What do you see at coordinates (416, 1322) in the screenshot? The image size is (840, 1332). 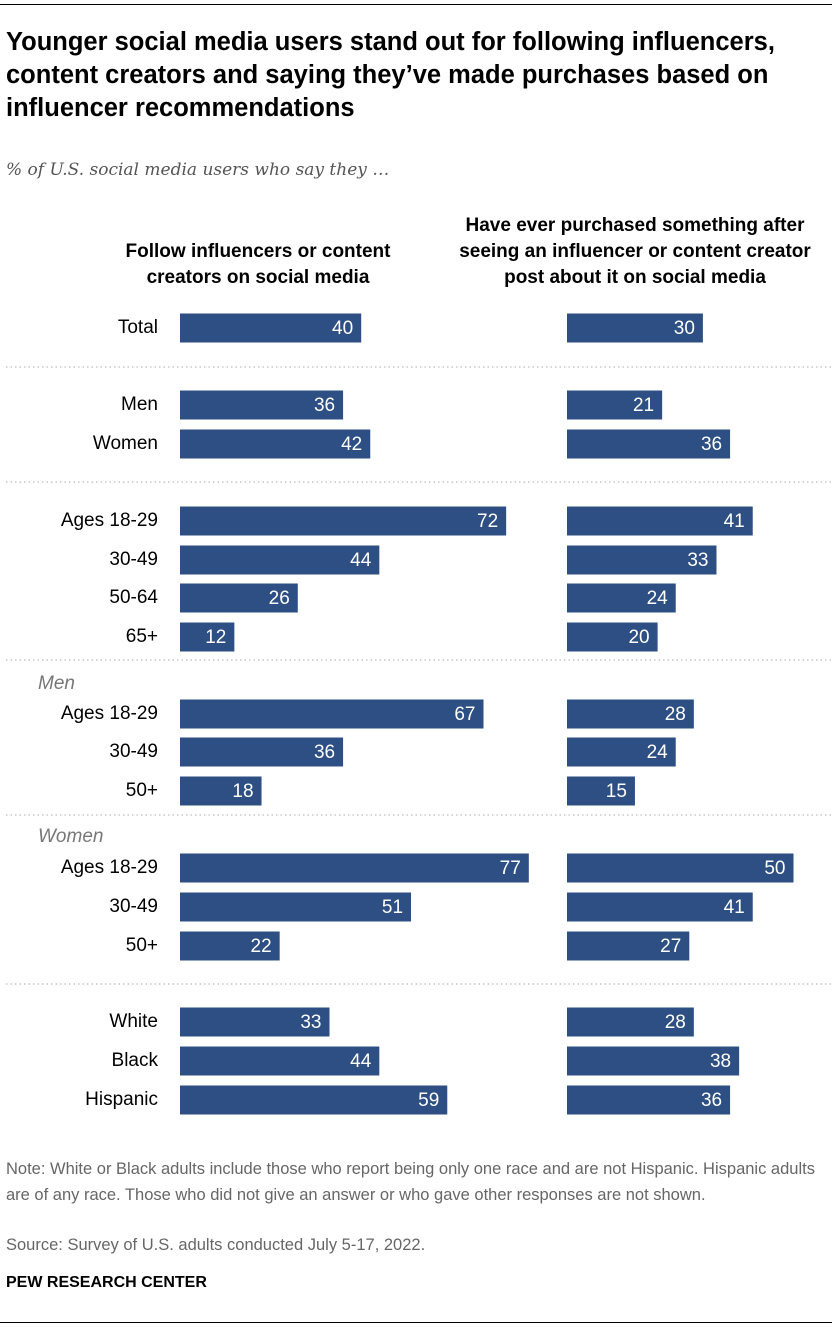 I see `bottom-rule` at bounding box center [416, 1322].